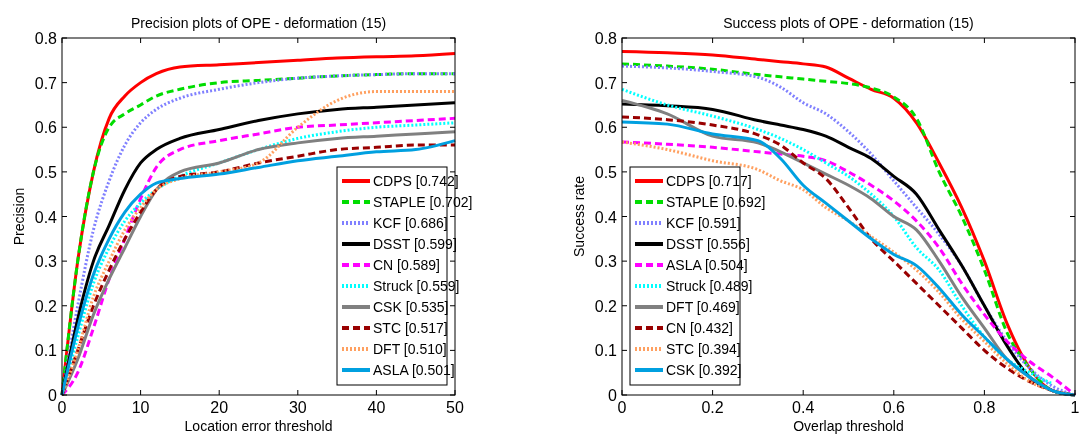  What do you see at coordinates (415, 244) in the screenshot?
I see `legend-label: DSST [0.599]` at bounding box center [415, 244].